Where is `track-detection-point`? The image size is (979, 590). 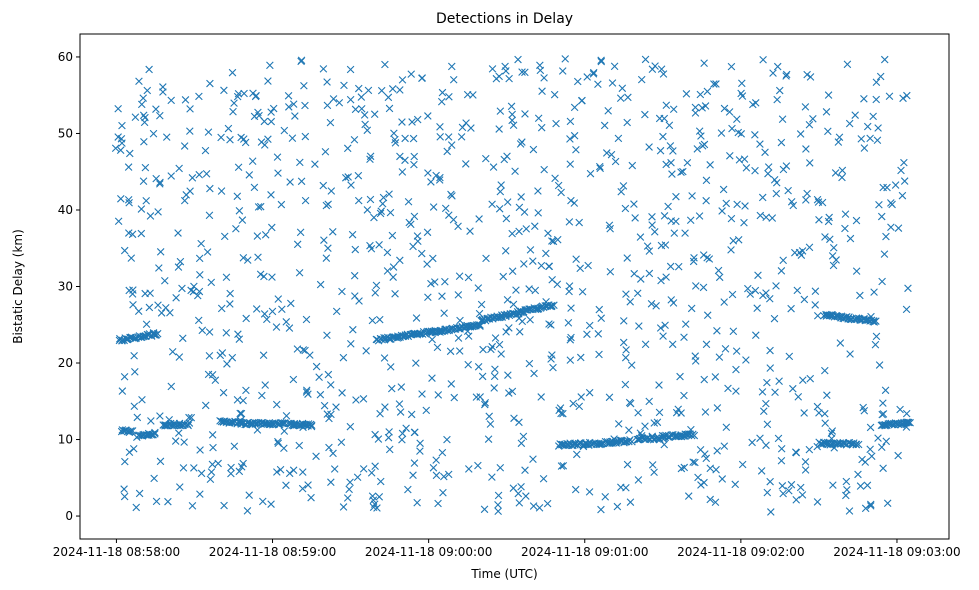 track-detection-point is located at coordinates (189, 423).